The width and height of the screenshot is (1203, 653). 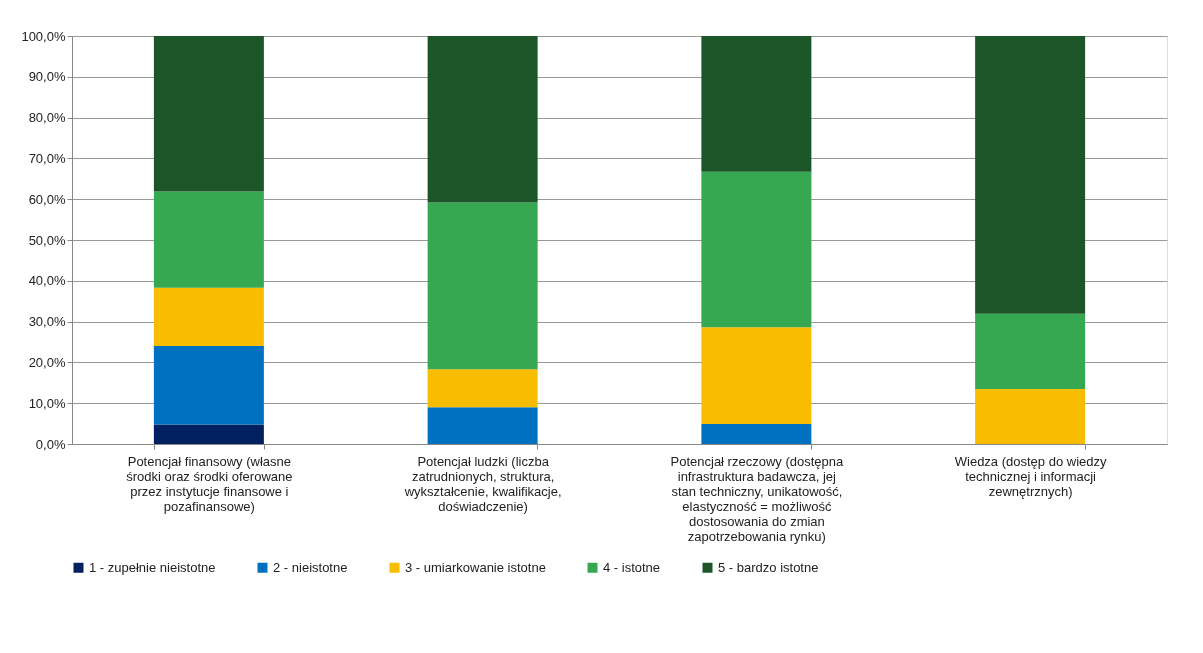 What do you see at coordinates (47, 199) in the screenshot?
I see `y-tick-label: 60,0%` at bounding box center [47, 199].